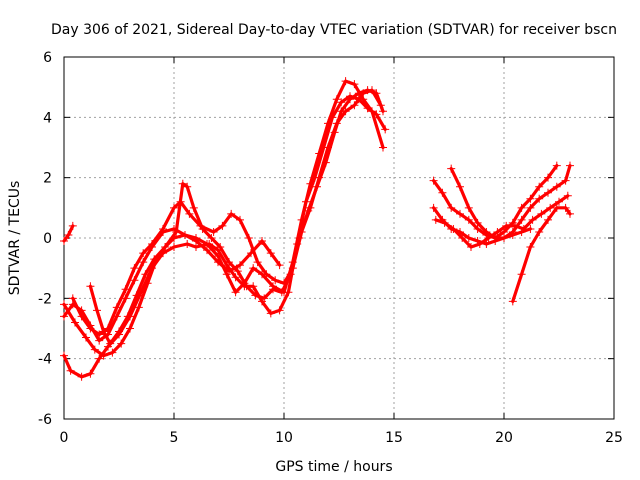 Image resolution: width=640 pixels, height=480 pixels. I want to click on y-tick-label: 2, so click(47, 179).